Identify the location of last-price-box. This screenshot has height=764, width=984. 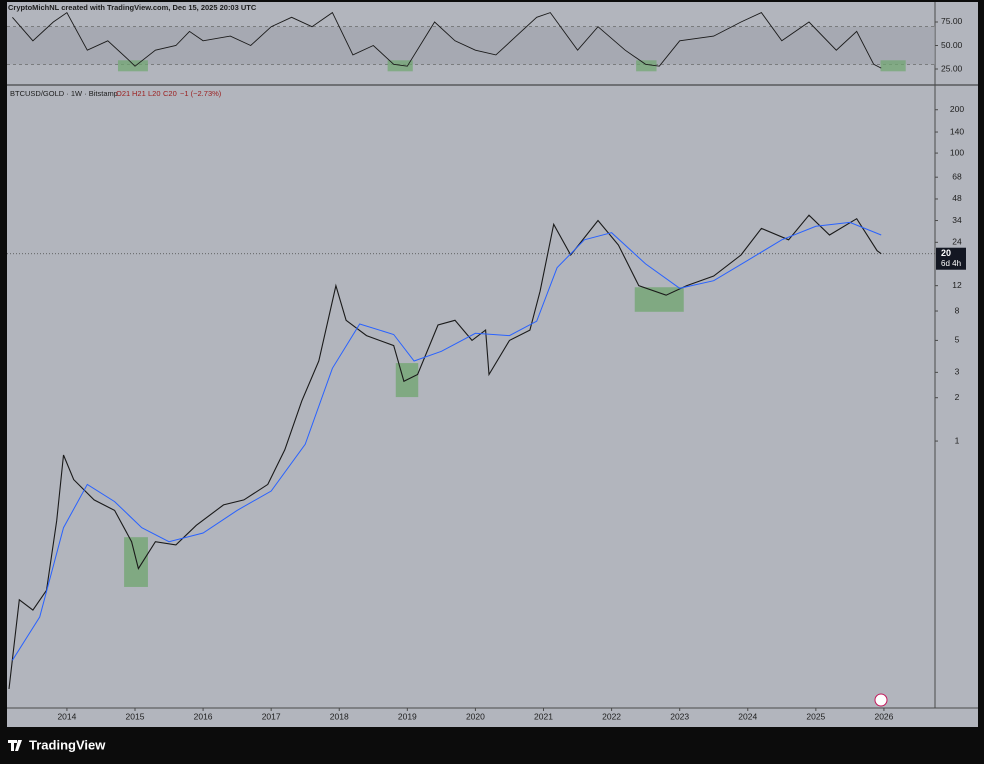
(951, 258).